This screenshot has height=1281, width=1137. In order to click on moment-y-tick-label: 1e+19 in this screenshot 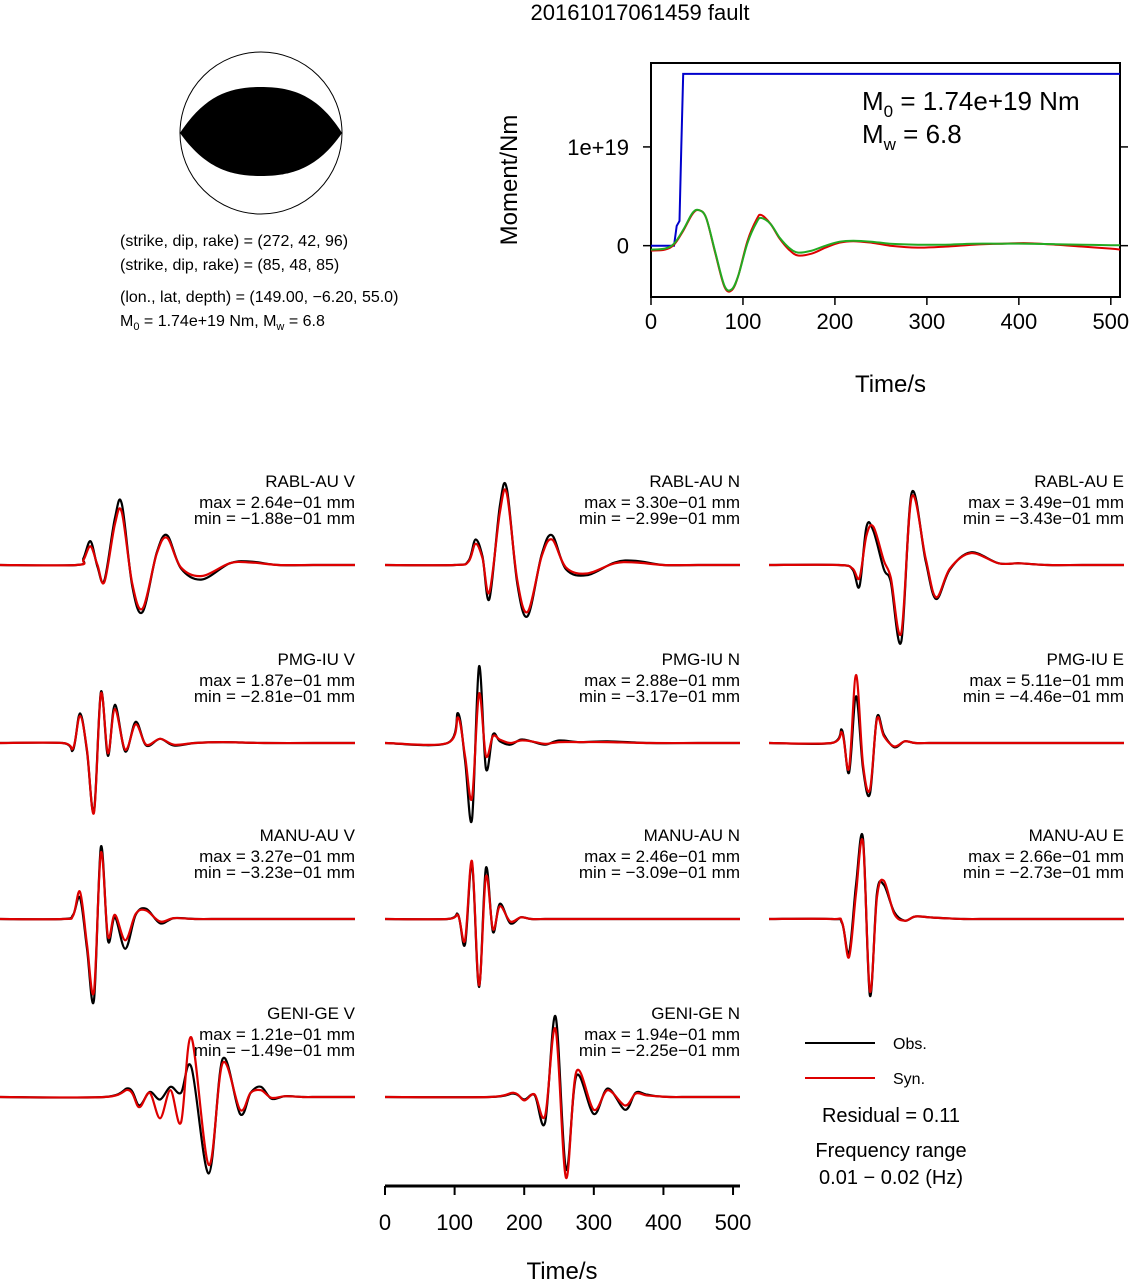, I will do `click(598, 147)`.